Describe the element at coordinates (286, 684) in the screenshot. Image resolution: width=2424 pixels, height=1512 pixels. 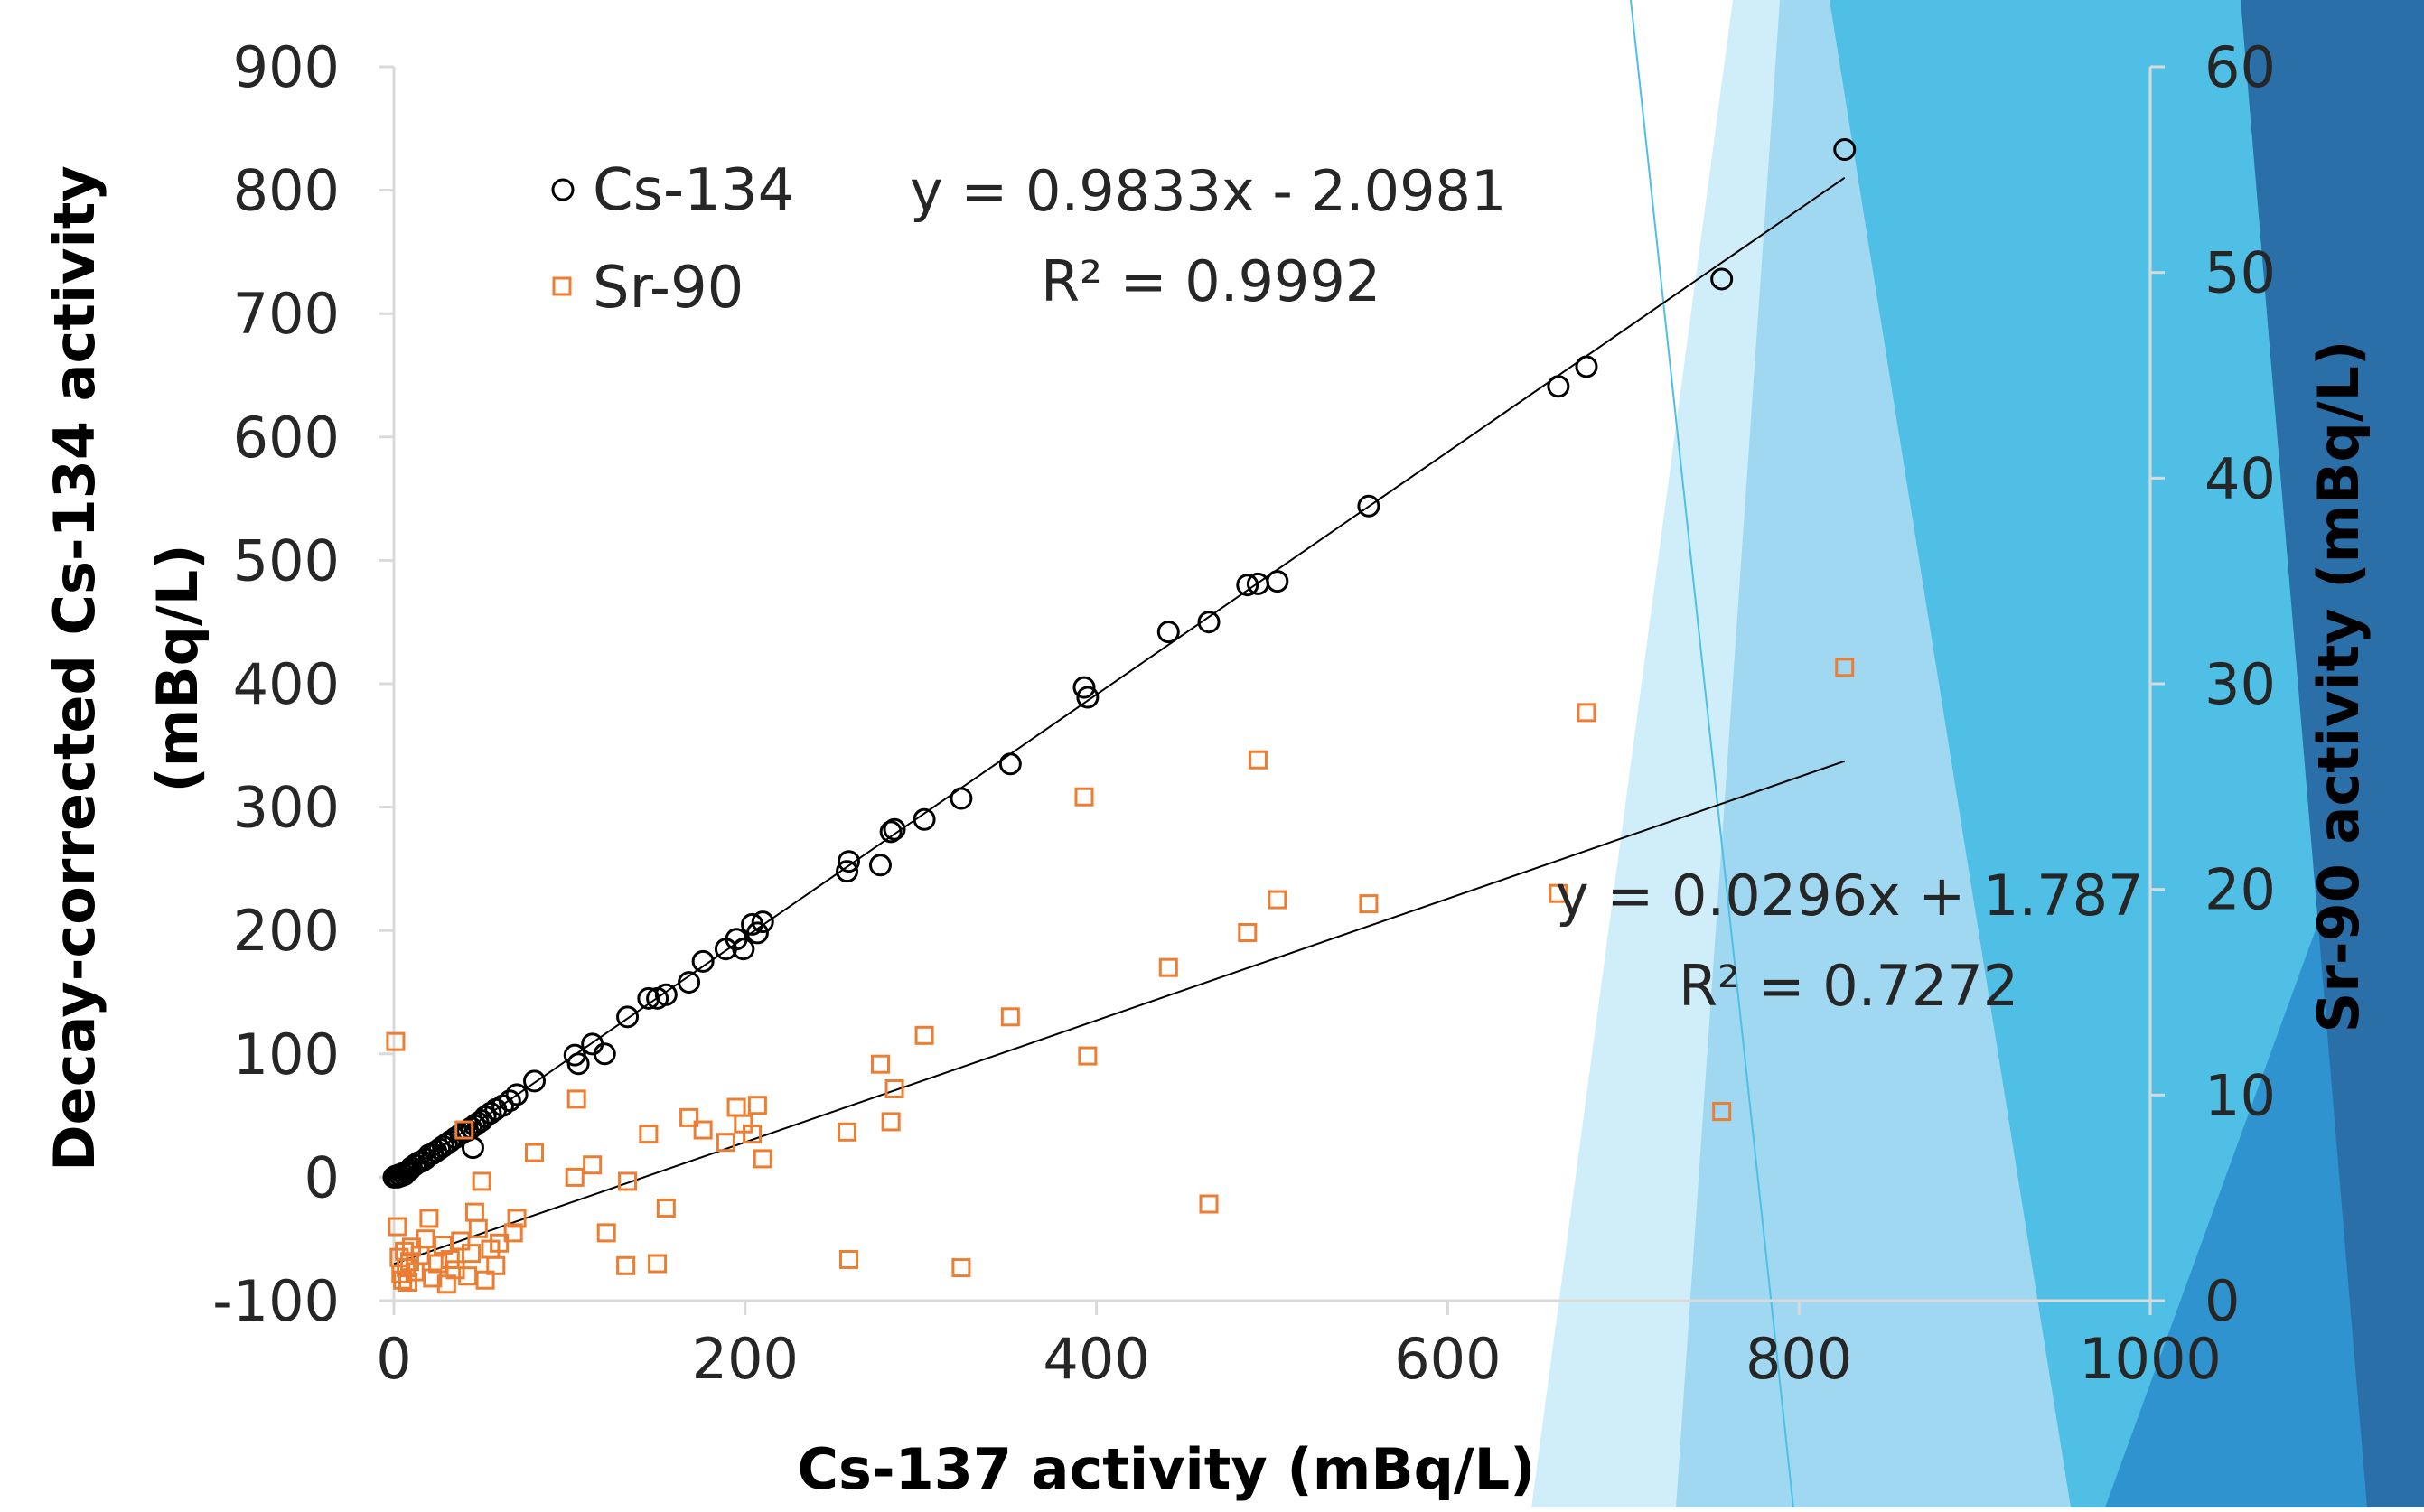
I see `y-tick-label: 400` at that location.